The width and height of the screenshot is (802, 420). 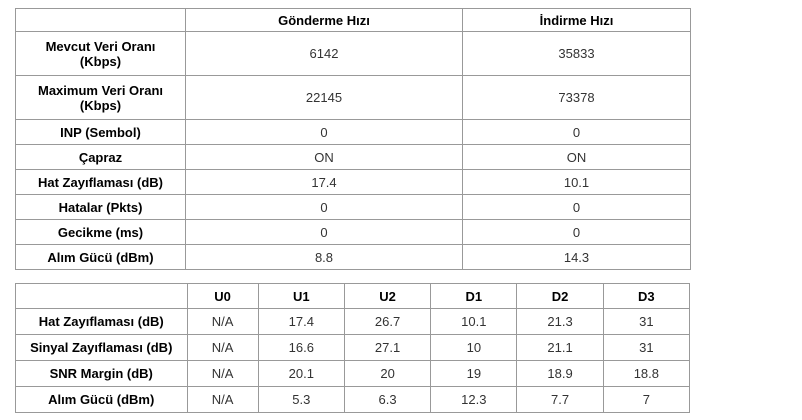 What do you see at coordinates (560, 321) in the screenshot?
I see `cell-value: 21.3` at bounding box center [560, 321].